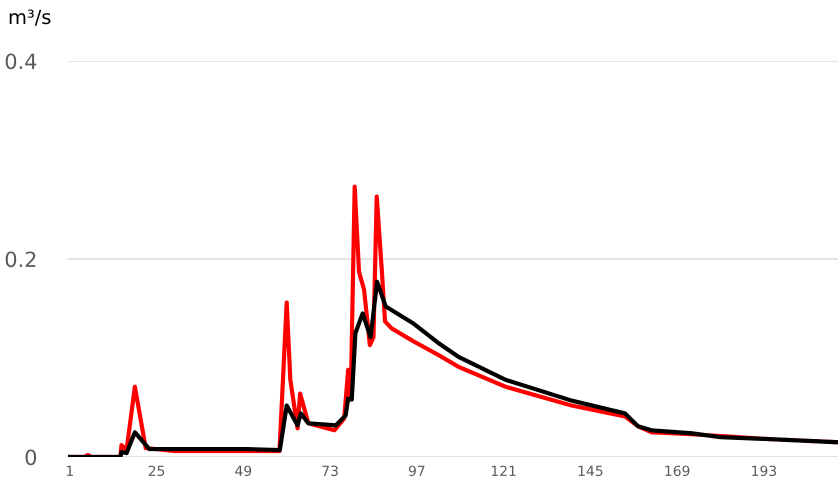  What do you see at coordinates (677, 471) in the screenshot?
I see `x-tick-label: 169` at bounding box center [677, 471].